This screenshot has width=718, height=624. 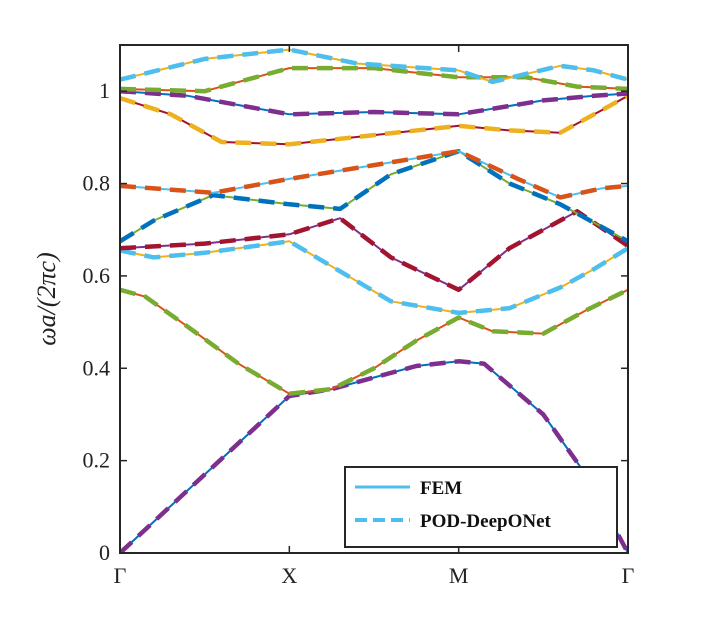 I want to click on x-tick-label: M, so click(x=459, y=575).